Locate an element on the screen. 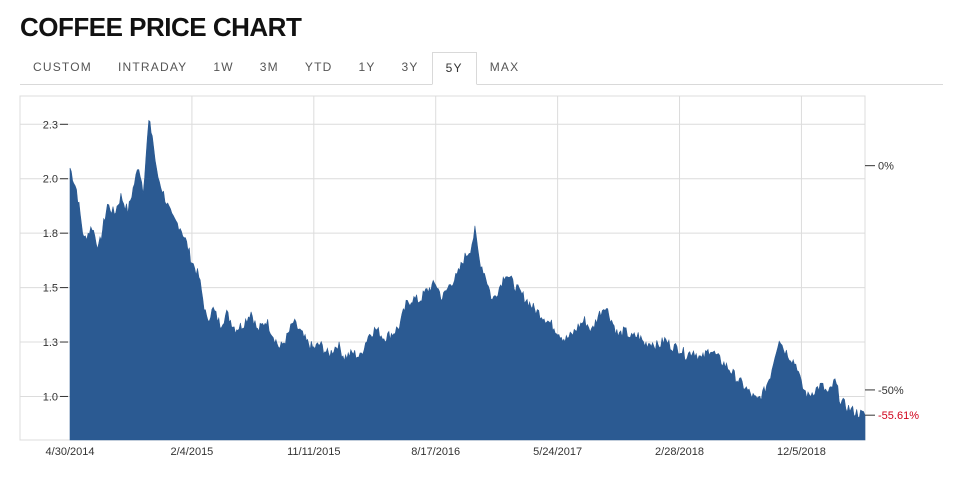 This screenshot has width=963, height=501. tab-ytd: YTD is located at coordinates (318, 67).